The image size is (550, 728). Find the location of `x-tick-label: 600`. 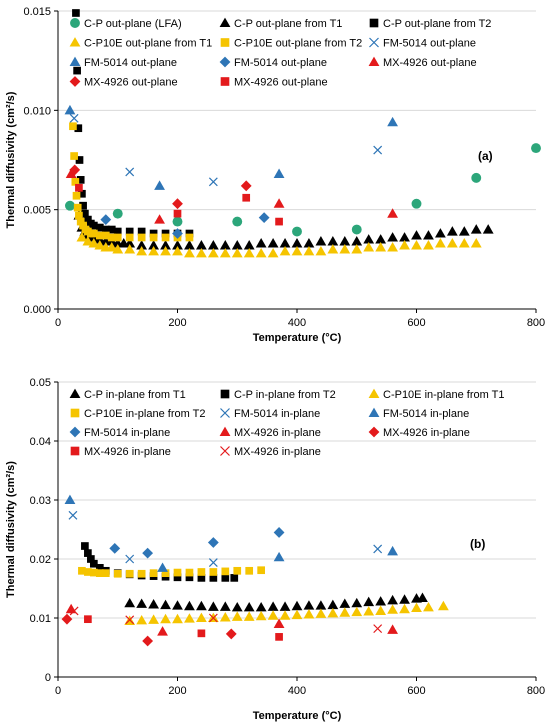

x-tick-label: 600 is located at coordinates (416, 691).